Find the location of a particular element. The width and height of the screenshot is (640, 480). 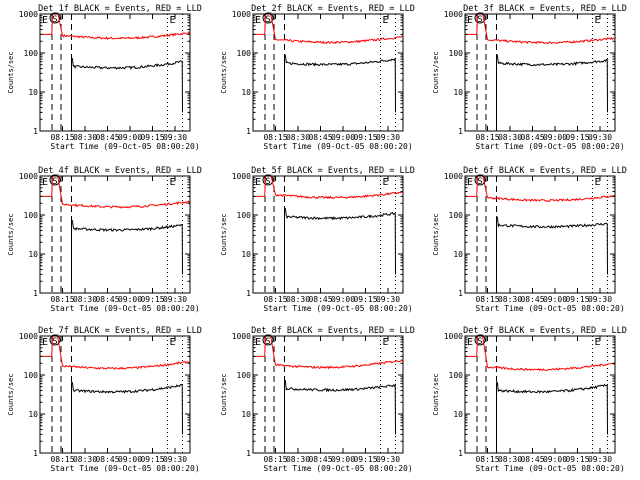

panel-title: Det_9f BLACK = Events, RED = LLD is located at coordinates (545, 331).